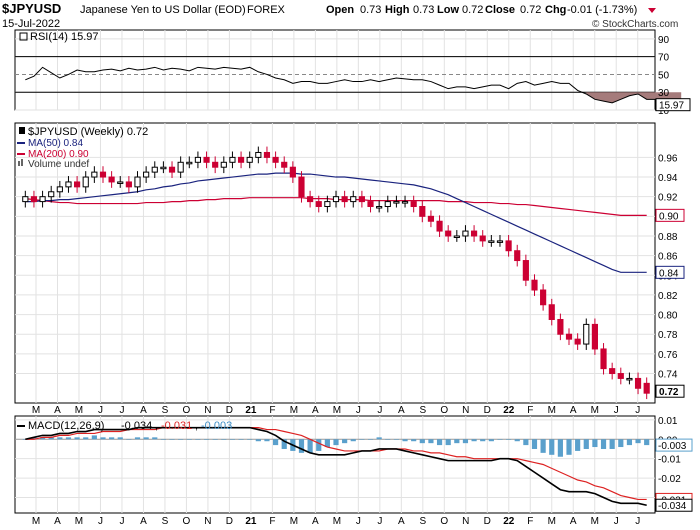 Image resolution: width=700 pixels, height=530 pixels. Describe the element at coordinates (340, 10) in the screenshot. I see `open-label: Open` at that location.